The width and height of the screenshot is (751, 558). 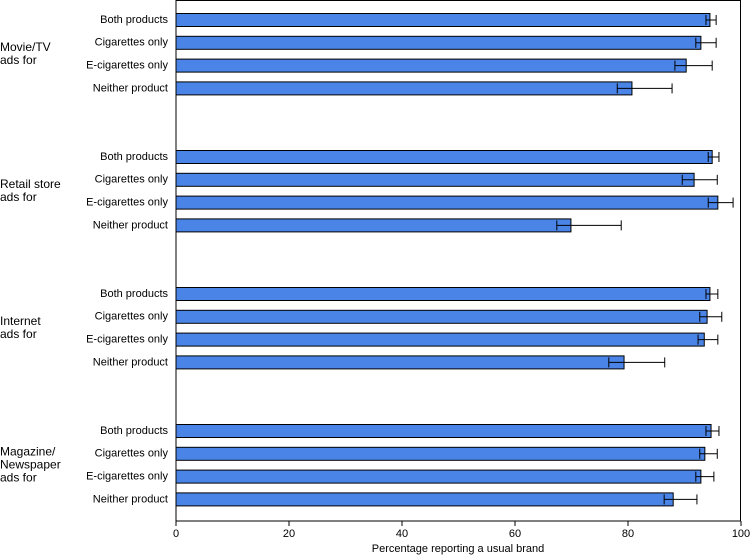 What do you see at coordinates (30, 184) in the screenshot?
I see `group-label: Retail store` at bounding box center [30, 184].